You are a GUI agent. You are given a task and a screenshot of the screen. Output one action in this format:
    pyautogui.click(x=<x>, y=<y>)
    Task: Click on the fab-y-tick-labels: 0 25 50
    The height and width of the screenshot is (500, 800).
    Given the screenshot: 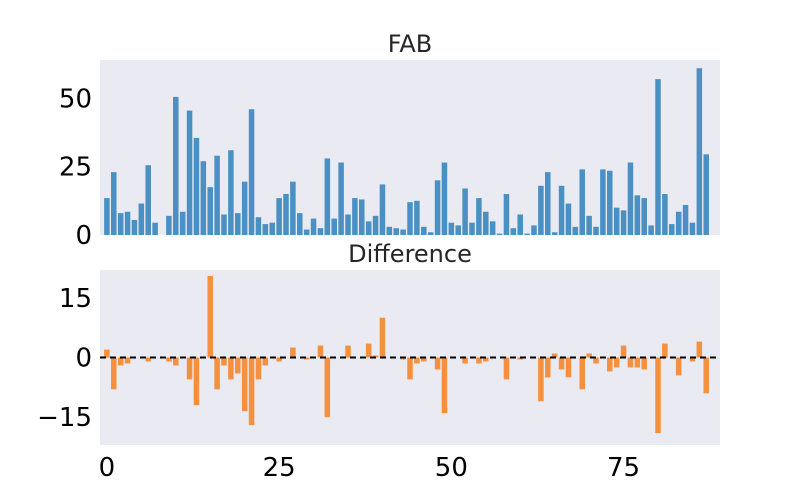 What is the action you would take?
    pyautogui.click(x=75, y=167)
    